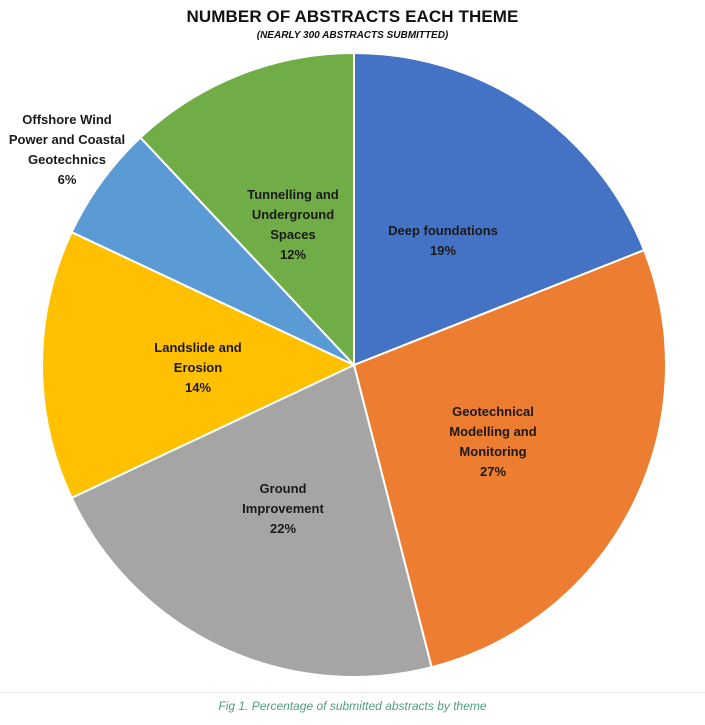 The height and width of the screenshot is (725, 705). Describe the element at coordinates (283, 488) in the screenshot. I see `slice-name-line: Ground` at that location.